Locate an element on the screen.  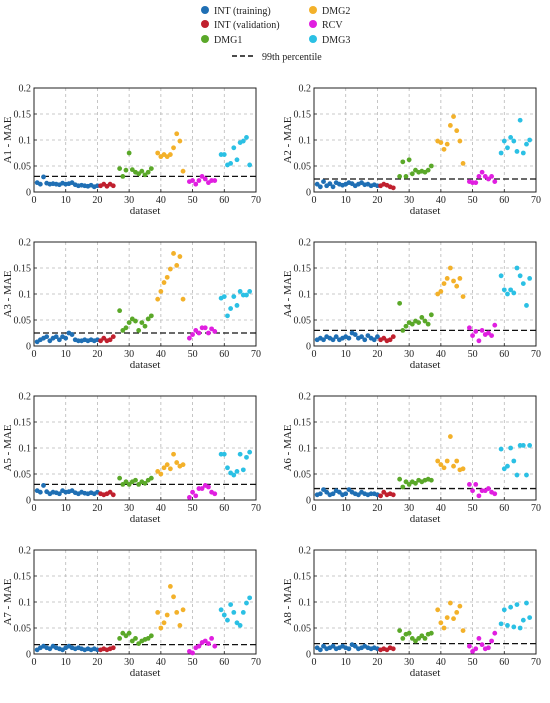
legend-label-dmg1: DMG1 is located at coordinates (228, 40).